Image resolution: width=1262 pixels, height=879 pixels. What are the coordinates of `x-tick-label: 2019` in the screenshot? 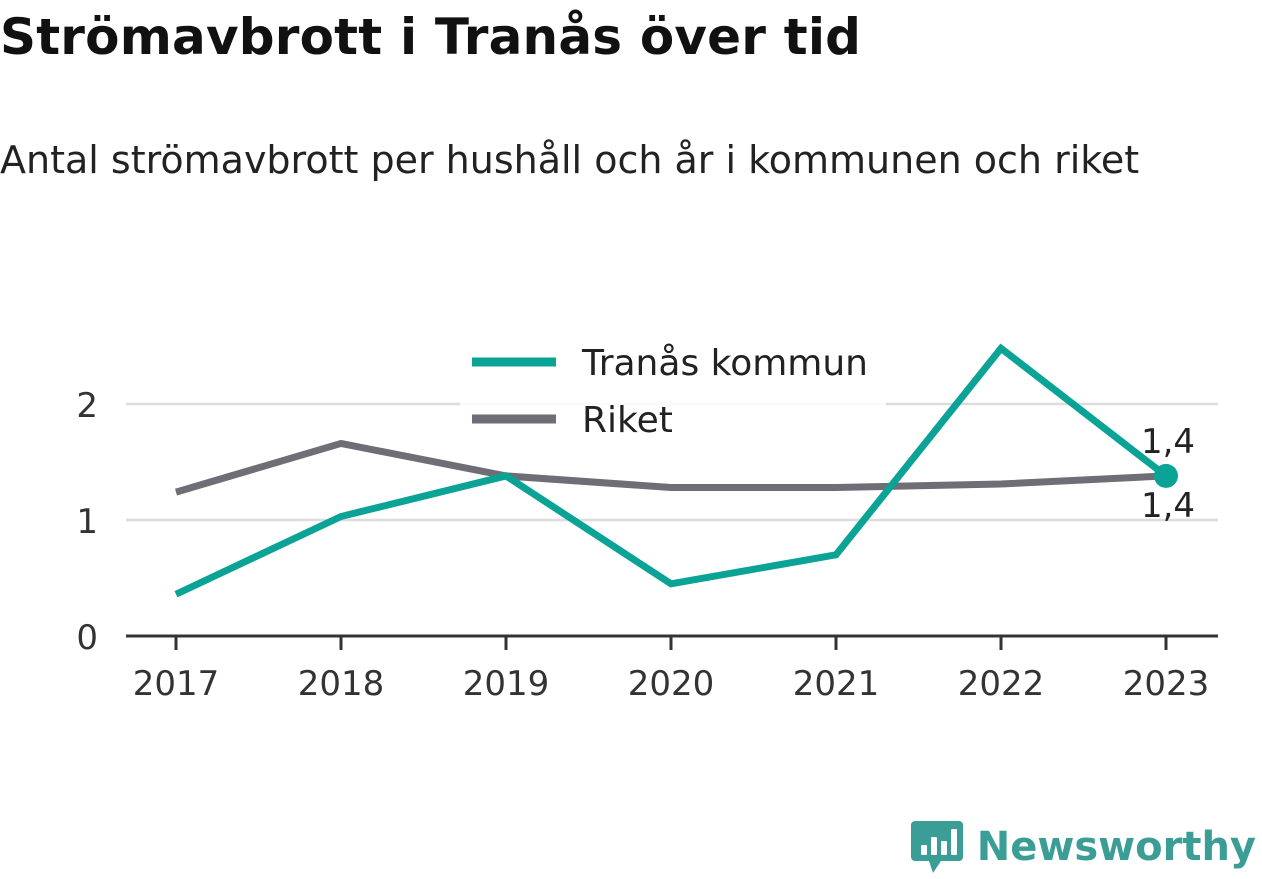 It's located at (506, 684).